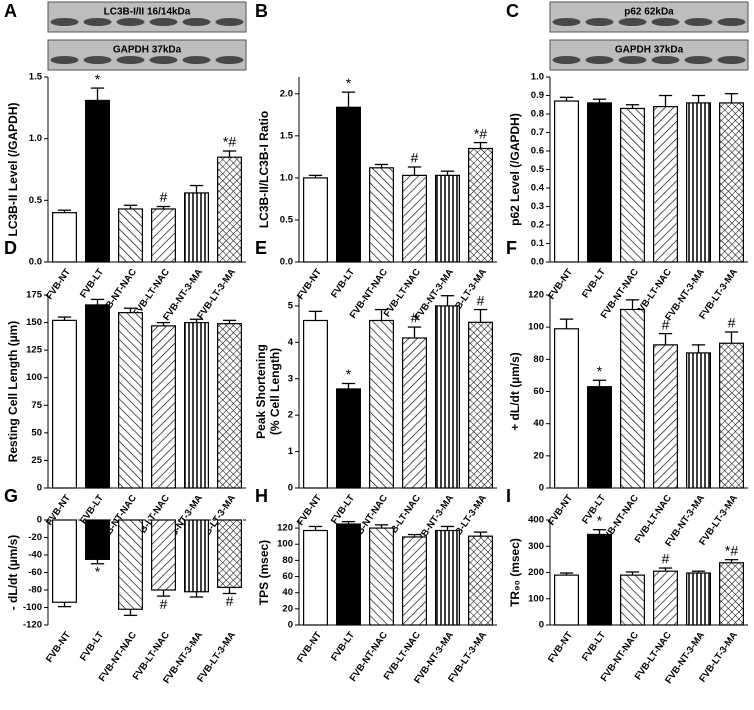 The height and width of the screenshot is (710, 754). I want to click on x-tick-label: FVB-LT, so click(343, 647).